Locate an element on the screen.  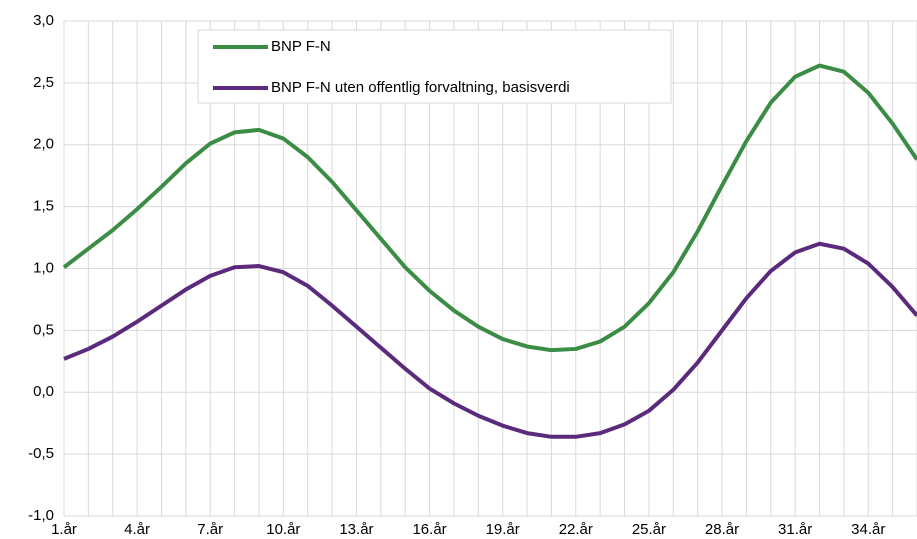
y-tick-label: 3,0 is located at coordinates (43, 20).